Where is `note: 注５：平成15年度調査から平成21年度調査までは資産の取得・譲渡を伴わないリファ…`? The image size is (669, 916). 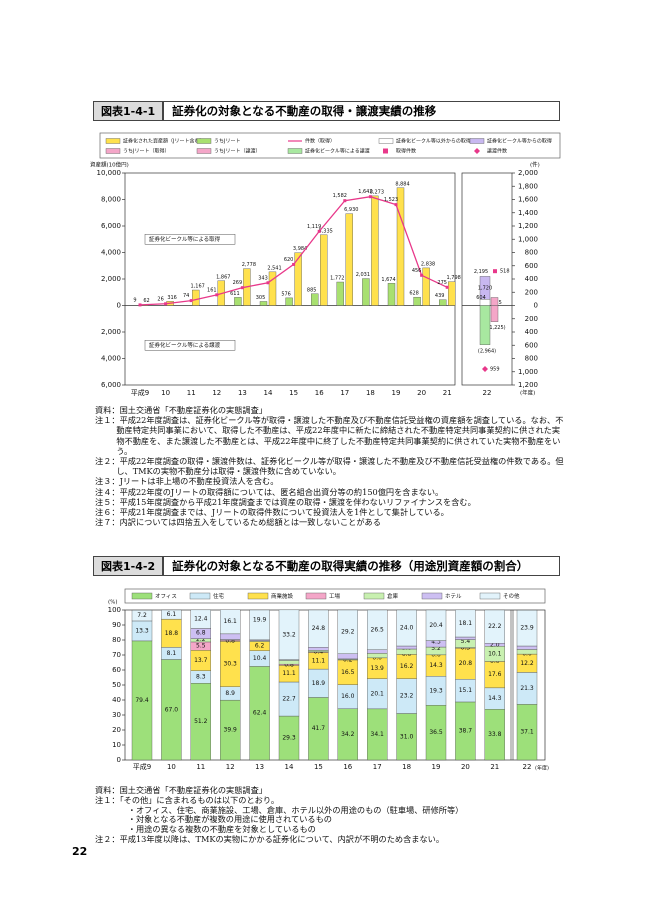
note: 注５：平成15年度調査から平成21年度調査までは資産の取得・譲渡を伴わないリファ… is located at coordinates (285, 501).